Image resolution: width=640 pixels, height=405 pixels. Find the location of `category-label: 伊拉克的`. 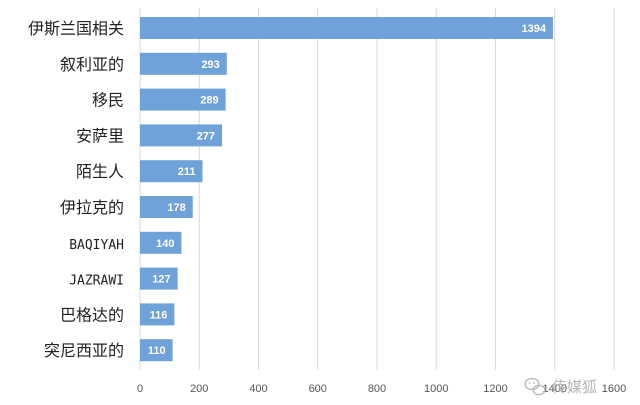

category-label: 伊拉克的 is located at coordinates (92, 207).